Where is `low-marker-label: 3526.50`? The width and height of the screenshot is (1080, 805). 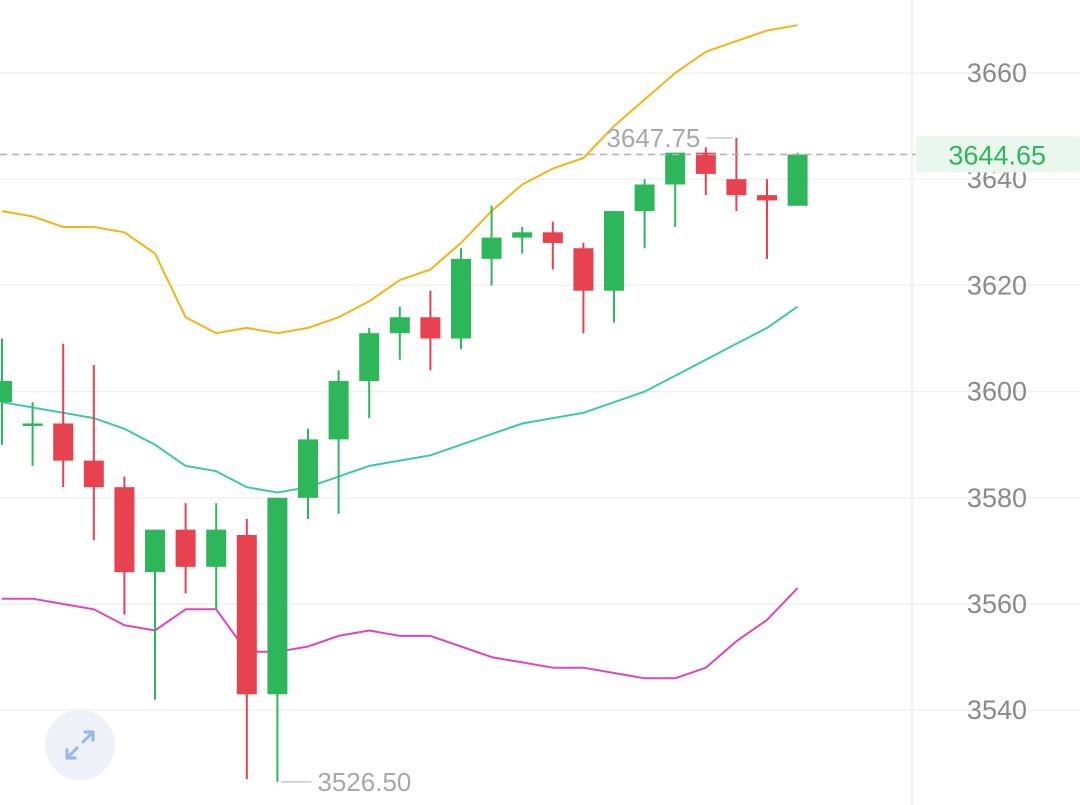 low-marker-label: 3526.50 is located at coordinates (364, 782).